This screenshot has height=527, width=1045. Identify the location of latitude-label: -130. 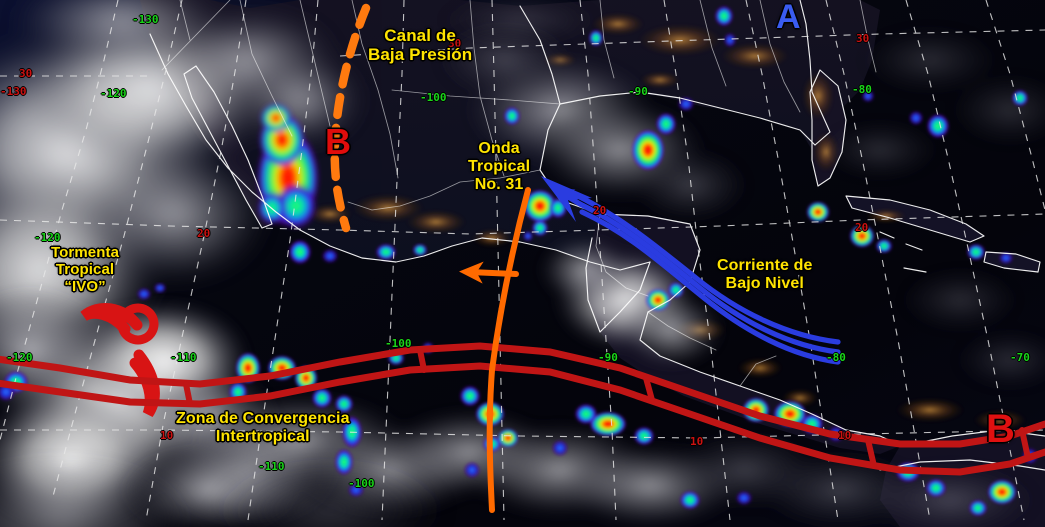
(13, 91).